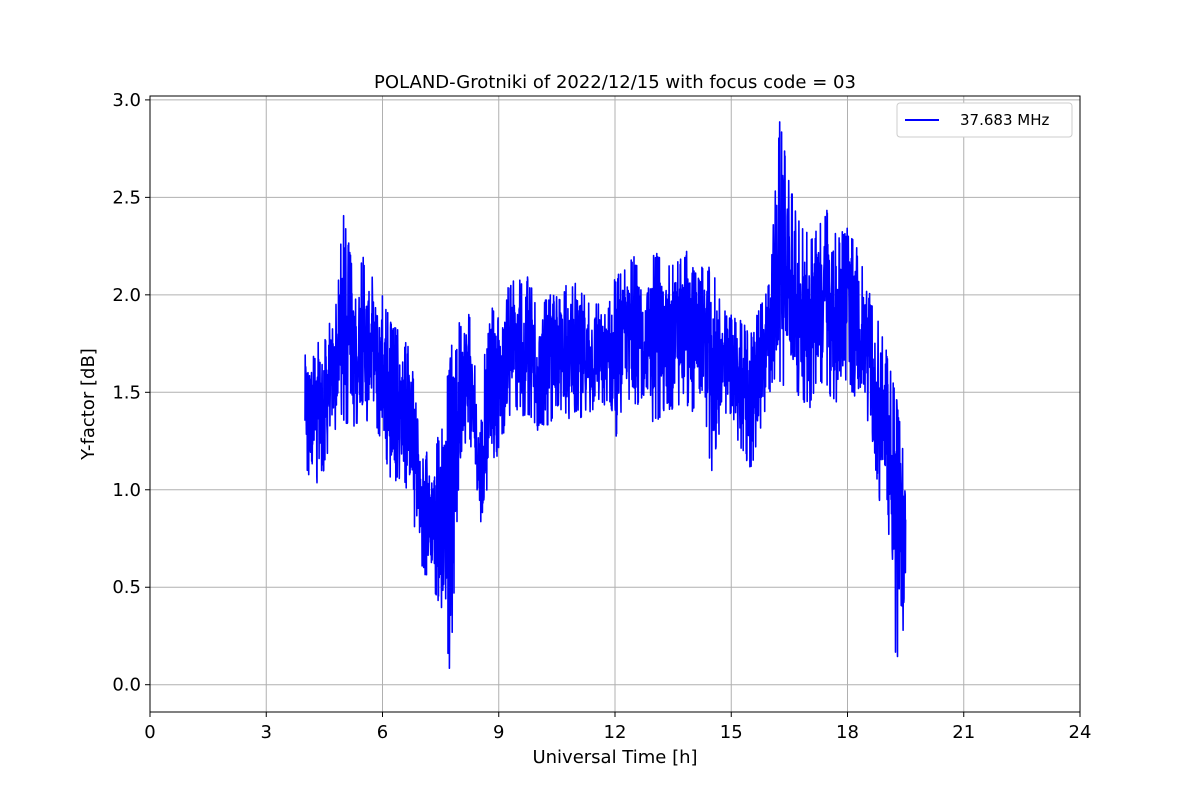 The height and width of the screenshot is (800, 1200). What do you see at coordinates (615, 732) in the screenshot?
I see `x-tick-label: 12` at bounding box center [615, 732].